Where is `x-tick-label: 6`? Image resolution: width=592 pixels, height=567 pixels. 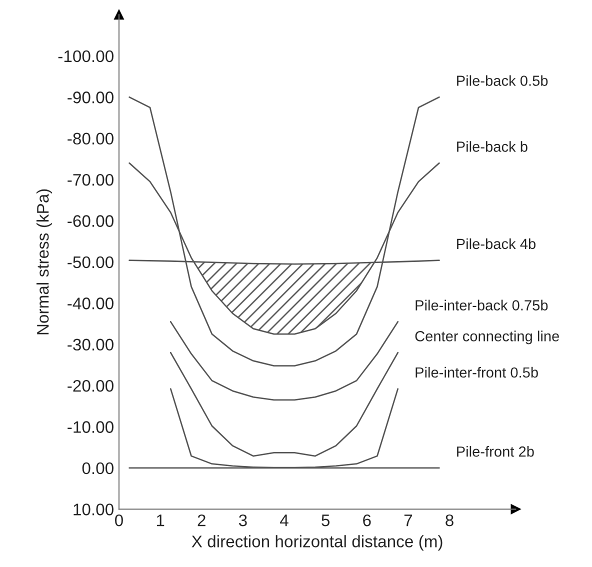
x-tick-label: 6 is located at coordinates (367, 520).